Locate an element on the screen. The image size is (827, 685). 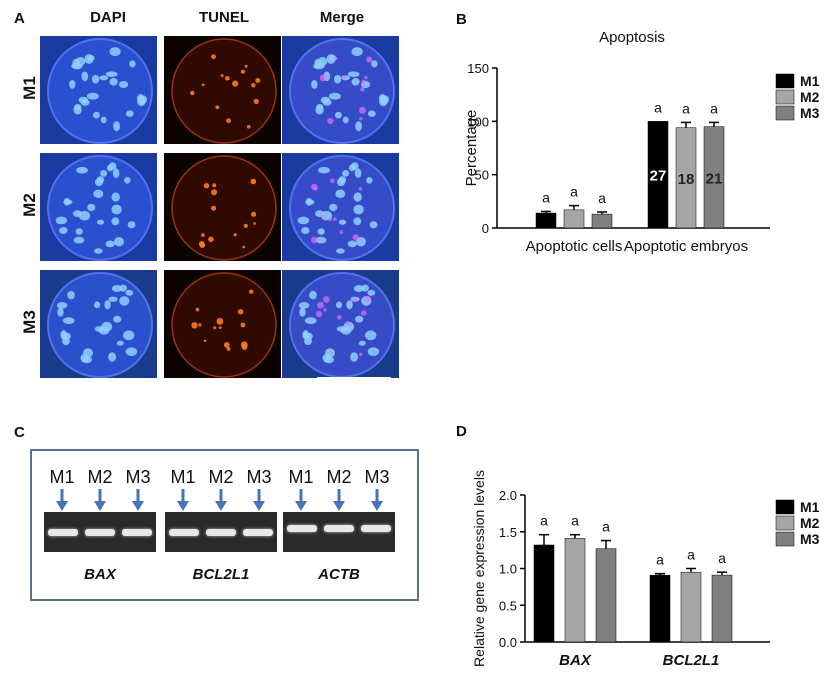
gel-image-bcl2l1 is located at coordinates (221, 532).